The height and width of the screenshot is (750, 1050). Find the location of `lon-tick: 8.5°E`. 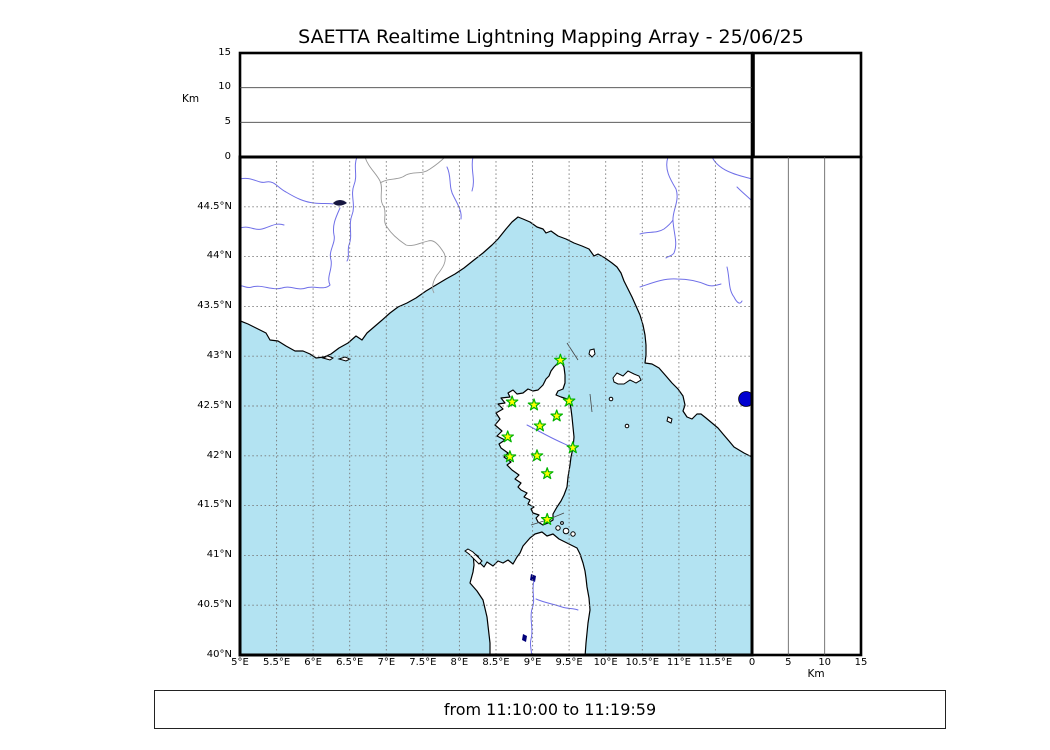

lon-tick: 8.5°E is located at coordinates (496, 662).